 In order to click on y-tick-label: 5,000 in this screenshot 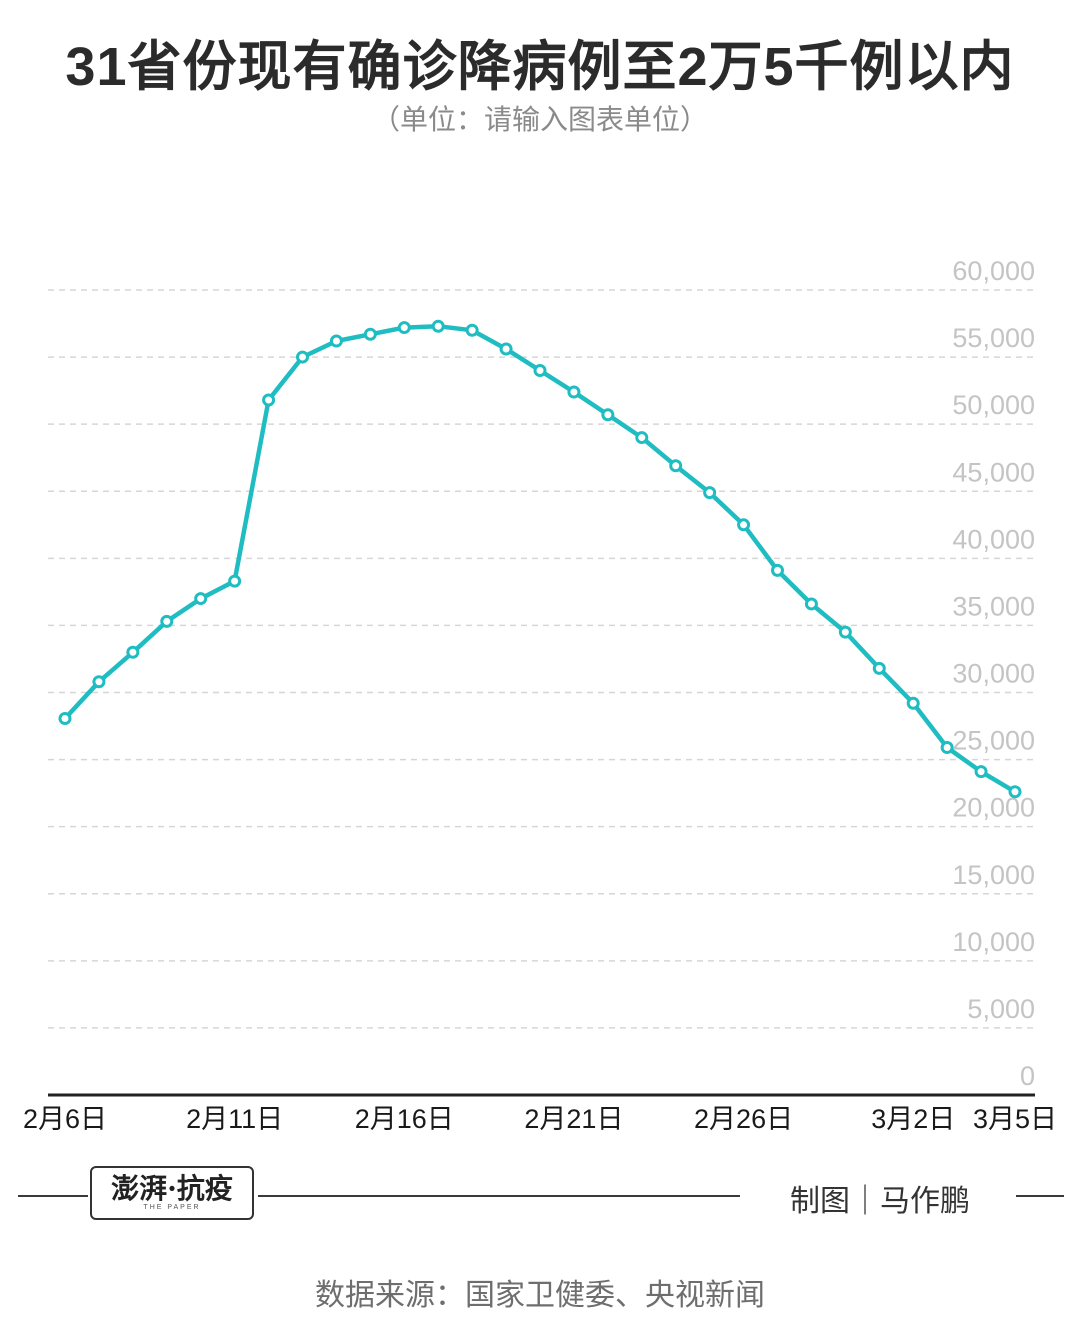, I will do `click(1001, 1009)`.